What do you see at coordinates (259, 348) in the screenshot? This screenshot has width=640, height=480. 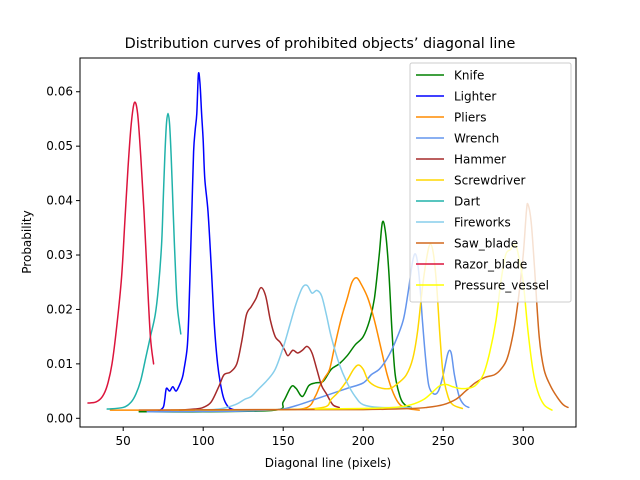 I see `series-line-hammer` at bounding box center [259, 348].